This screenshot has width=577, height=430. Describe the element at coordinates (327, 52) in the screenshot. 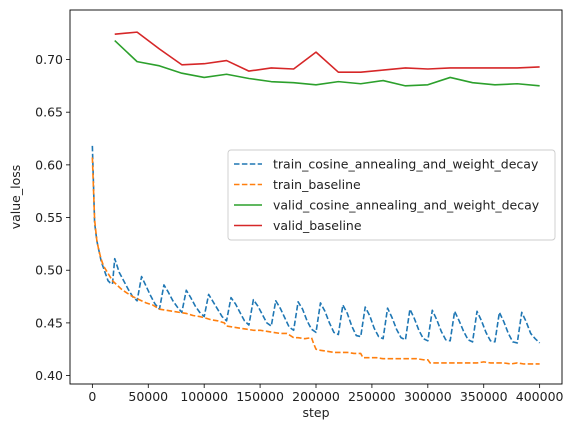

I see `series-line-valid_baseline` at that location.